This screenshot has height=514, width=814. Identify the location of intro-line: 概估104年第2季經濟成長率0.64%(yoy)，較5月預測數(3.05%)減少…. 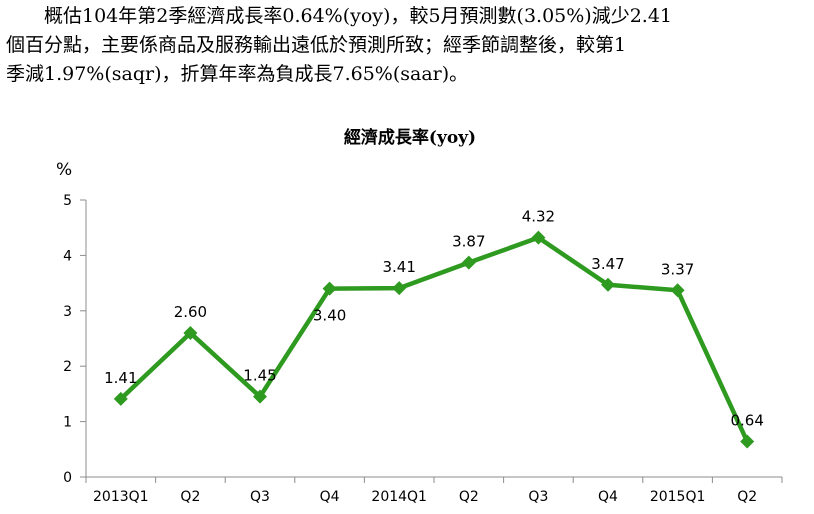
(358, 16).